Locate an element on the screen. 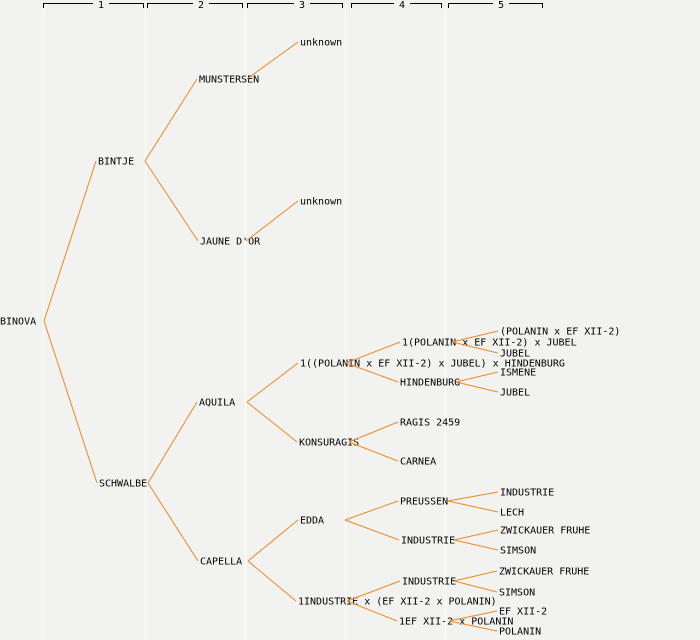 The width and height of the screenshot is (700, 640). node-label-simson1: SIMSON is located at coordinates (518, 551).